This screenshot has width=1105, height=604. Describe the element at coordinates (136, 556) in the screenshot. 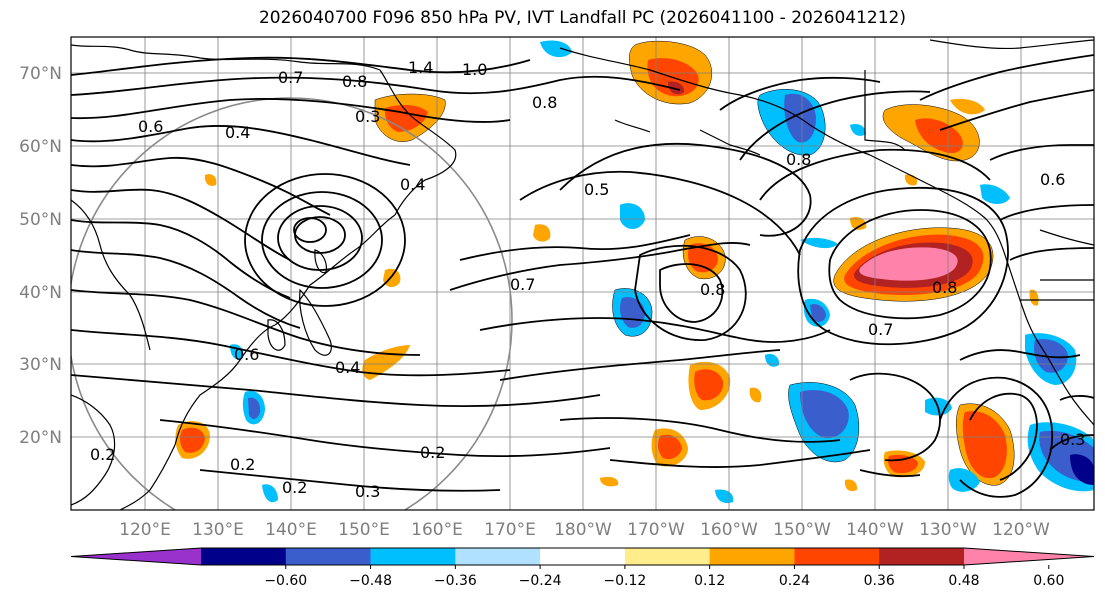

I see `colorbar-extend-min` at that location.